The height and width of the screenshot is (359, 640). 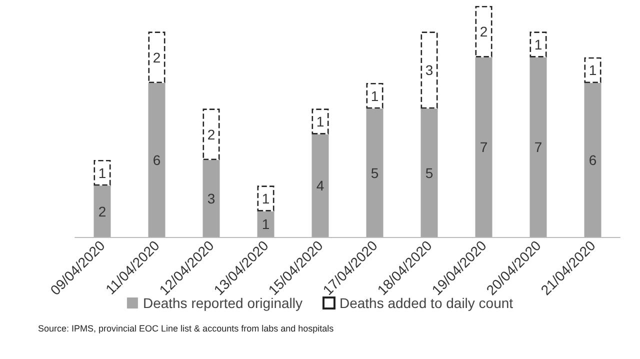 I want to click on legend-label: Deaths reported originally, so click(x=222, y=303).